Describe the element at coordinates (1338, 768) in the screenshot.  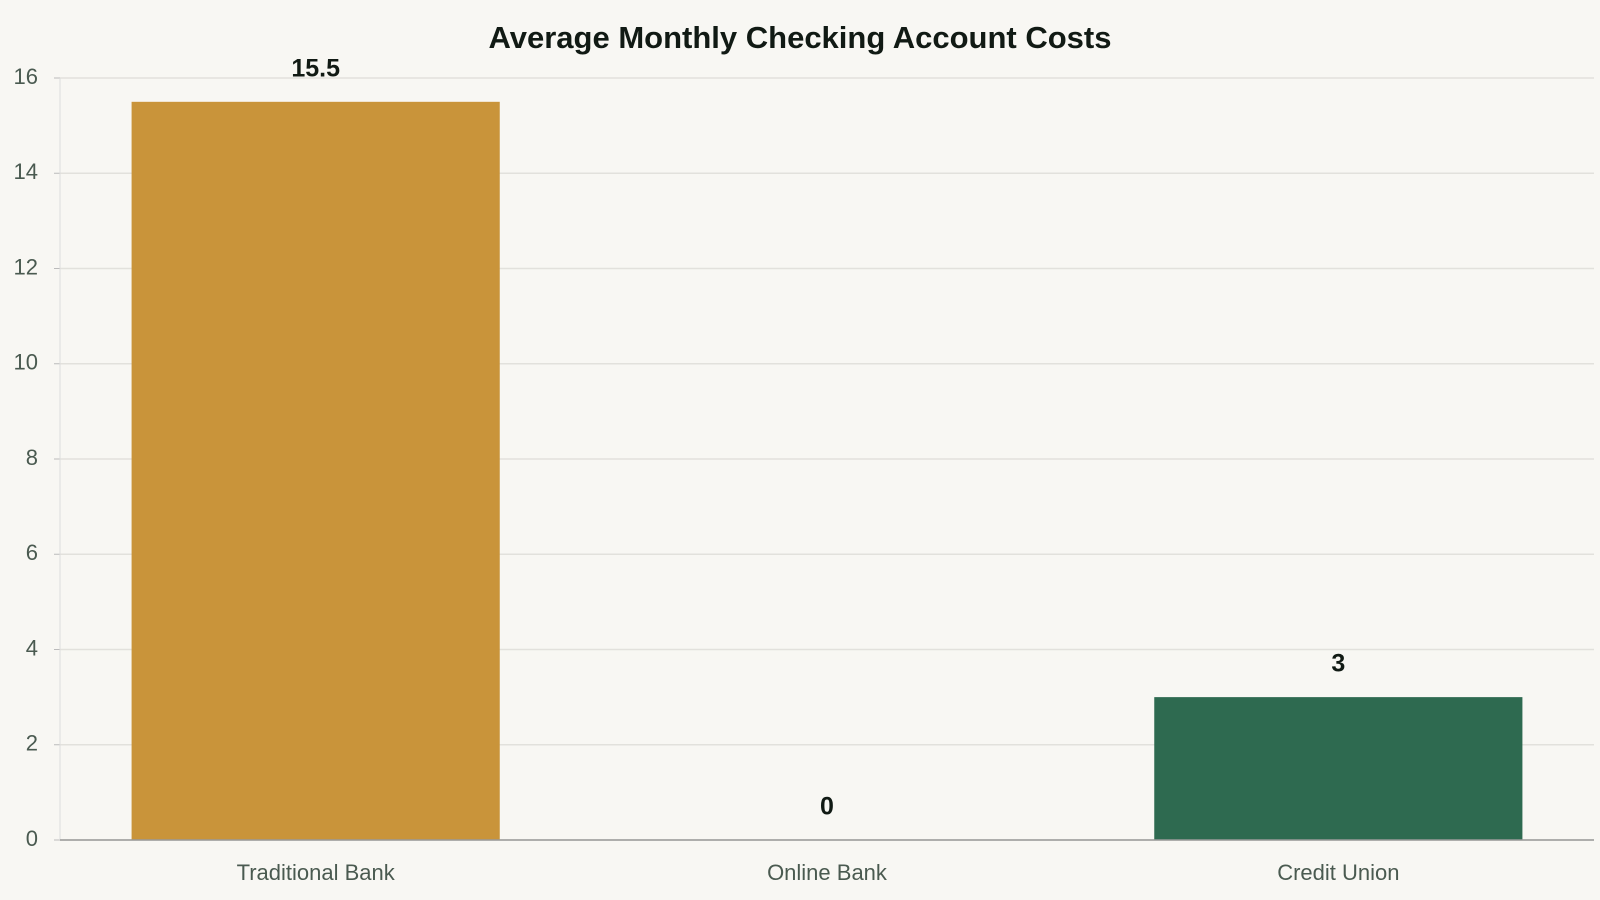
I see `bar` at that location.